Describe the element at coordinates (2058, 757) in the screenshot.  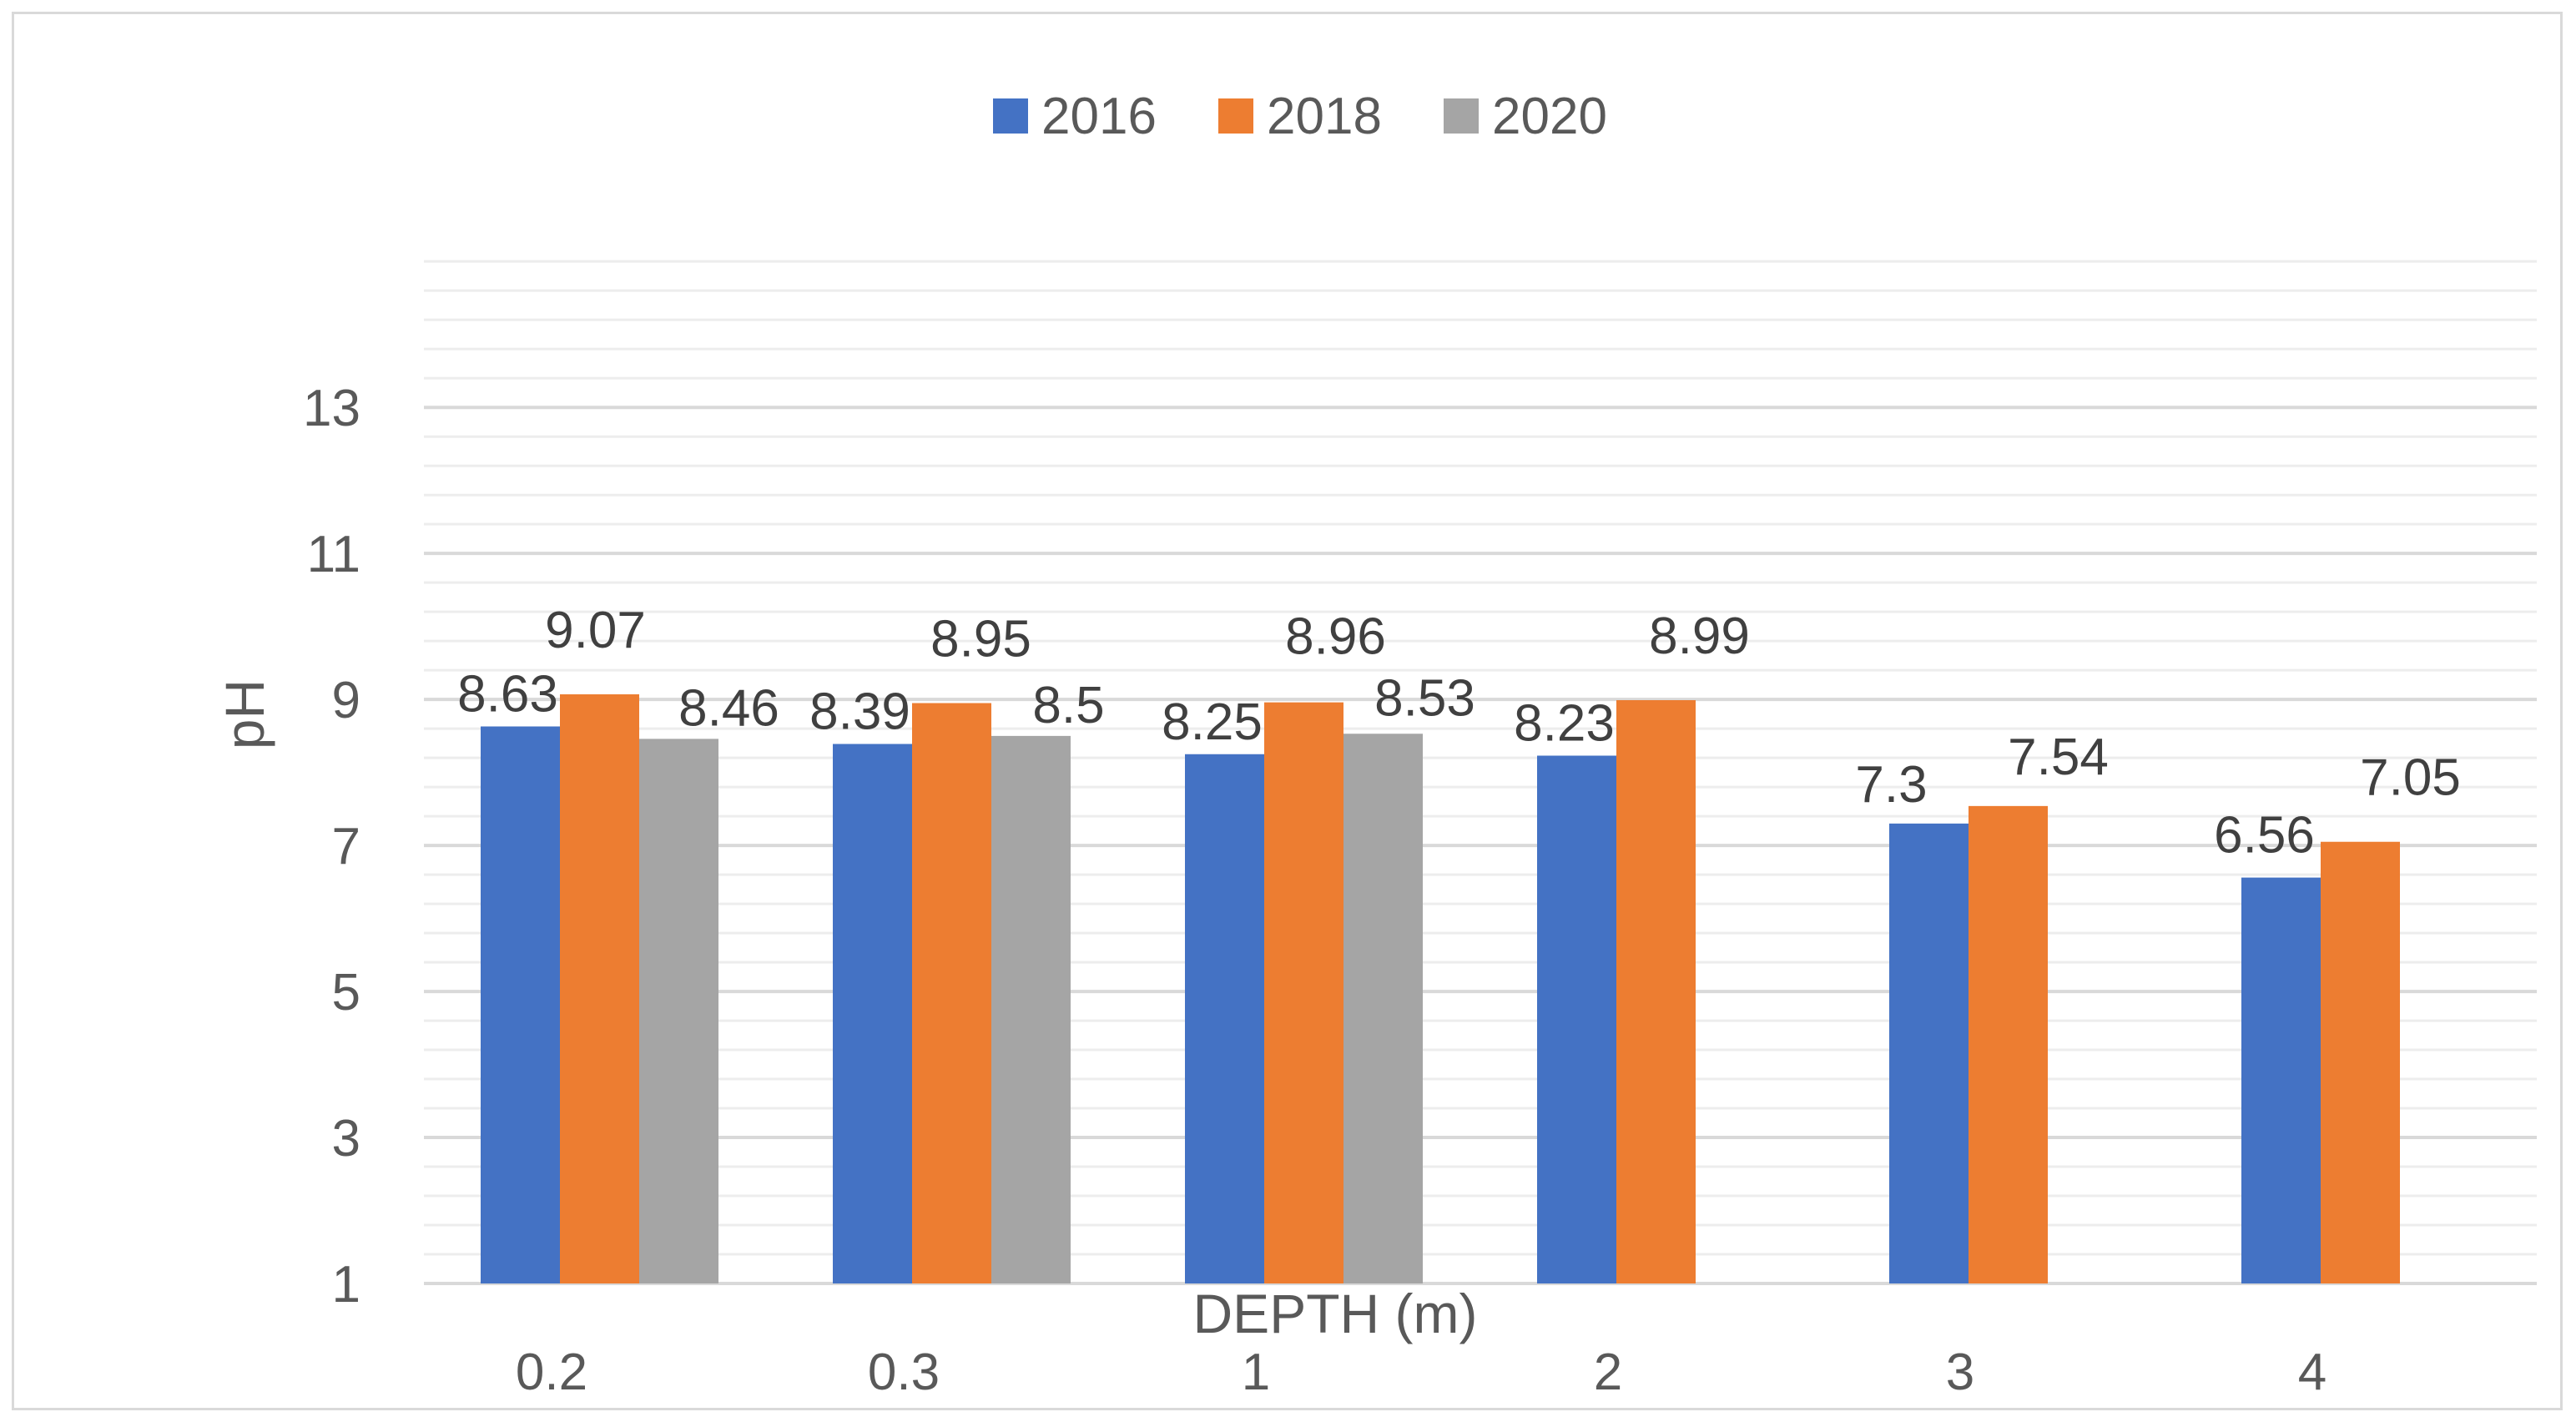
I see `data-label-2018-3: 7.54` at that location.